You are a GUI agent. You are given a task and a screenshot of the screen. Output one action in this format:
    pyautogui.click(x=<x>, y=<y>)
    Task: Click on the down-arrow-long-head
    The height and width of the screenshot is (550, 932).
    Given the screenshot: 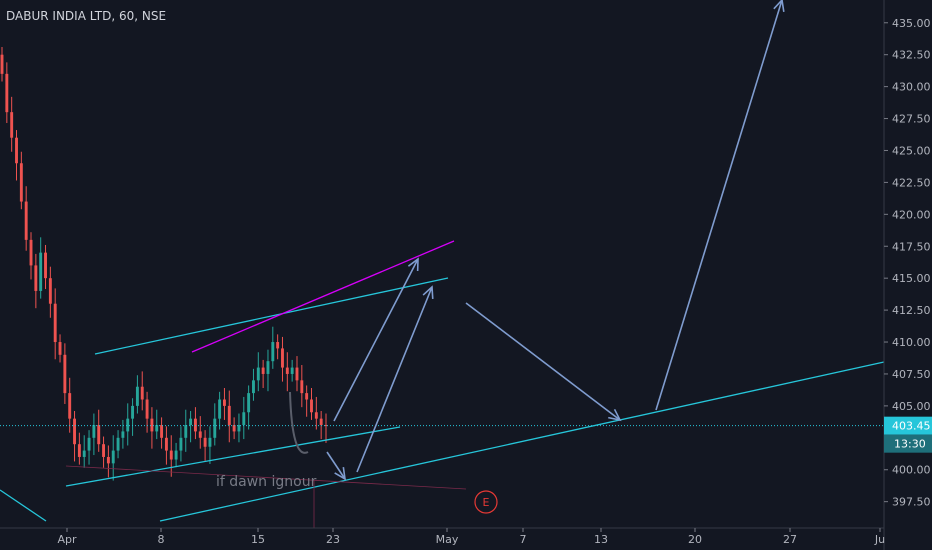 What is the action you would take?
    pyautogui.click(x=615, y=415)
    